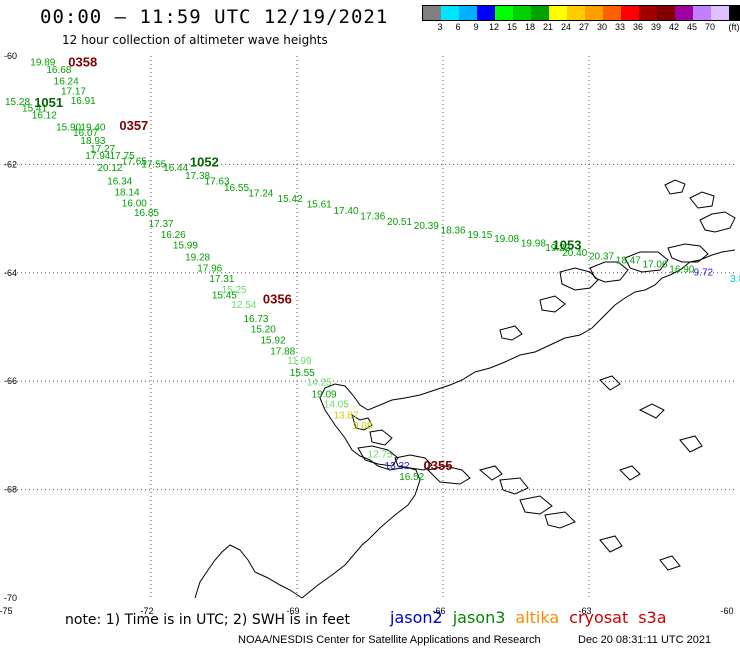 Image resolution: width=740 pixels, height=650 pixels. Describe the element at coordinates (92, 141) in the screenshot. I see `wave-height-value: 18.93` at that location.